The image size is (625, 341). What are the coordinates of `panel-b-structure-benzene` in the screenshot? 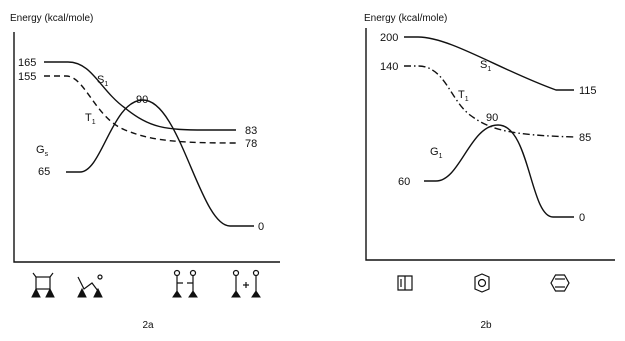 It's located at (560, 283).